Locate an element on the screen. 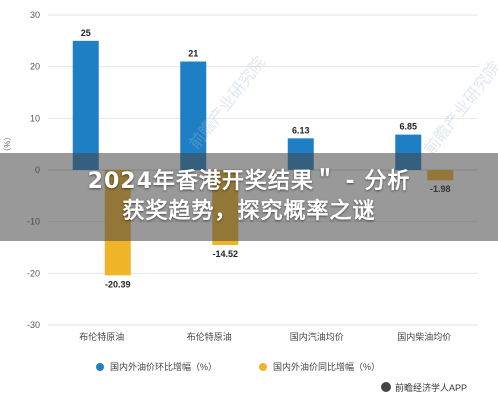  category-label: 国内柴油均价 is located at coordinates (424, 336).